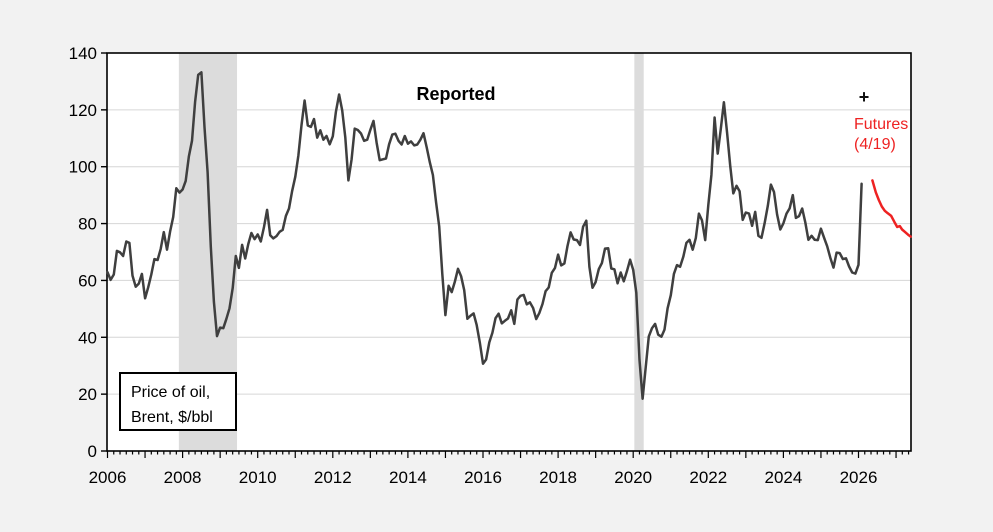 The height and width of the screenshot is (532, 993). What do you see at coordinates (783, 477) in the screenshot?
I see `x-axis-tick-label-2024: 2024` at bounding box center [783, 477].